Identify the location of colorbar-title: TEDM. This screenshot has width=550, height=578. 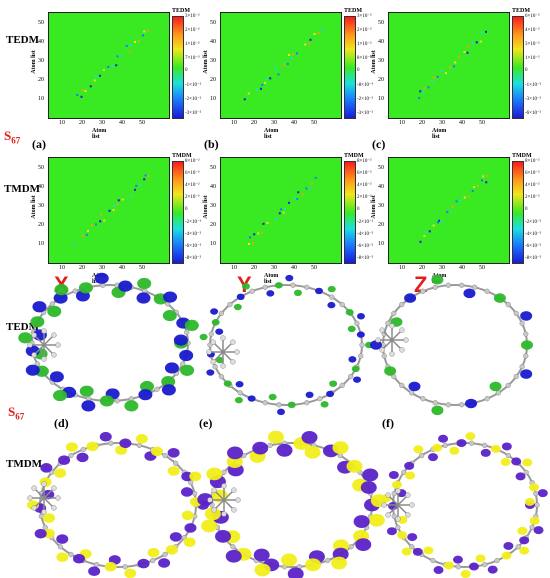
(353, 11).